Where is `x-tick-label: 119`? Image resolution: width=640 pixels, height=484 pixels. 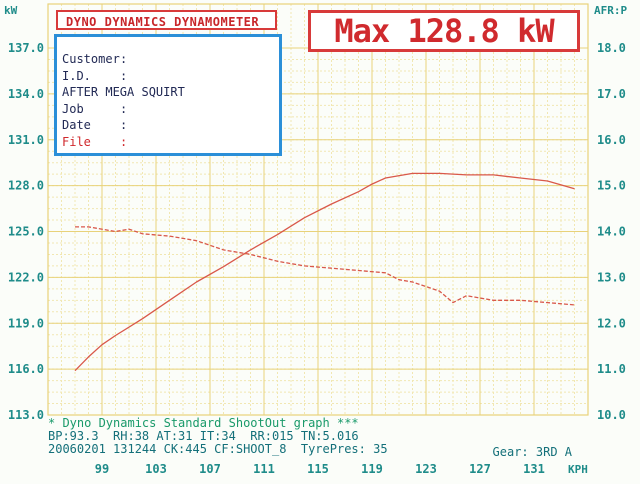 x-tick-label: 119 is located at coordinates (372, 469).